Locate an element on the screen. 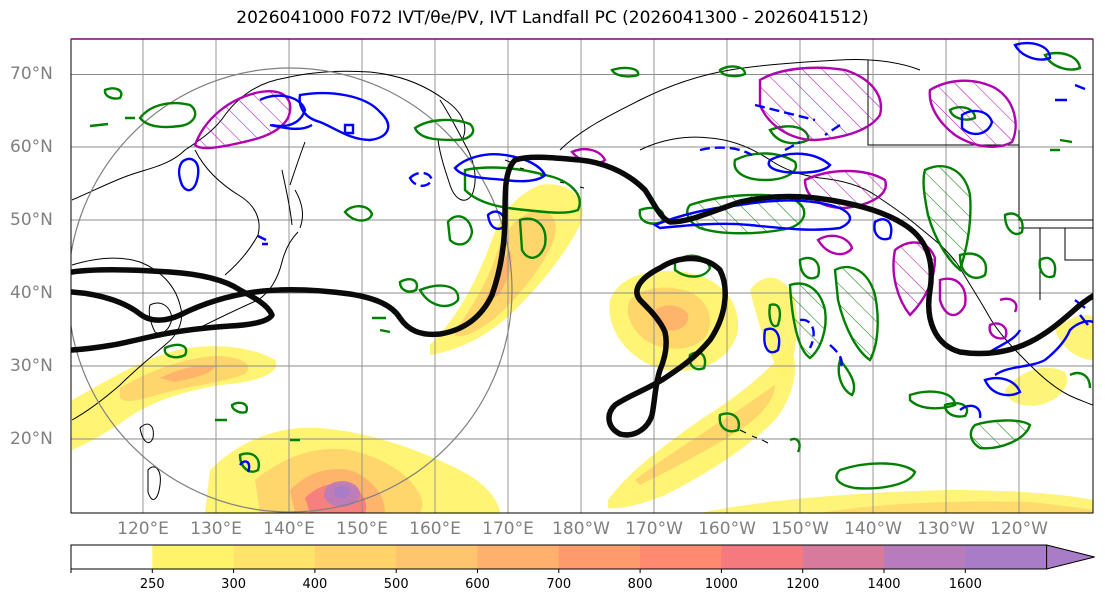  lat-label: 20°N is located at coordinates (31, 439).